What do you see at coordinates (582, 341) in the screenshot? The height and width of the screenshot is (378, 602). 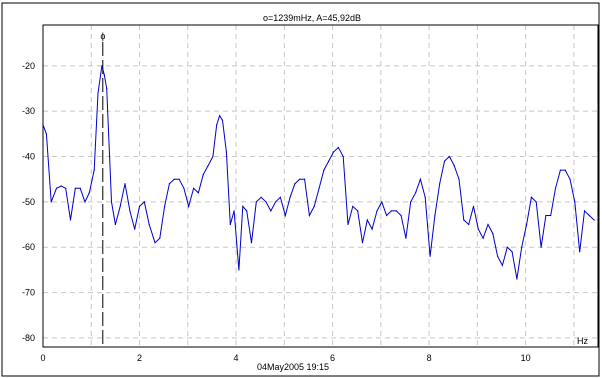 I see `x-axis-unit-label: Hz` at bounding box center [582, 341].